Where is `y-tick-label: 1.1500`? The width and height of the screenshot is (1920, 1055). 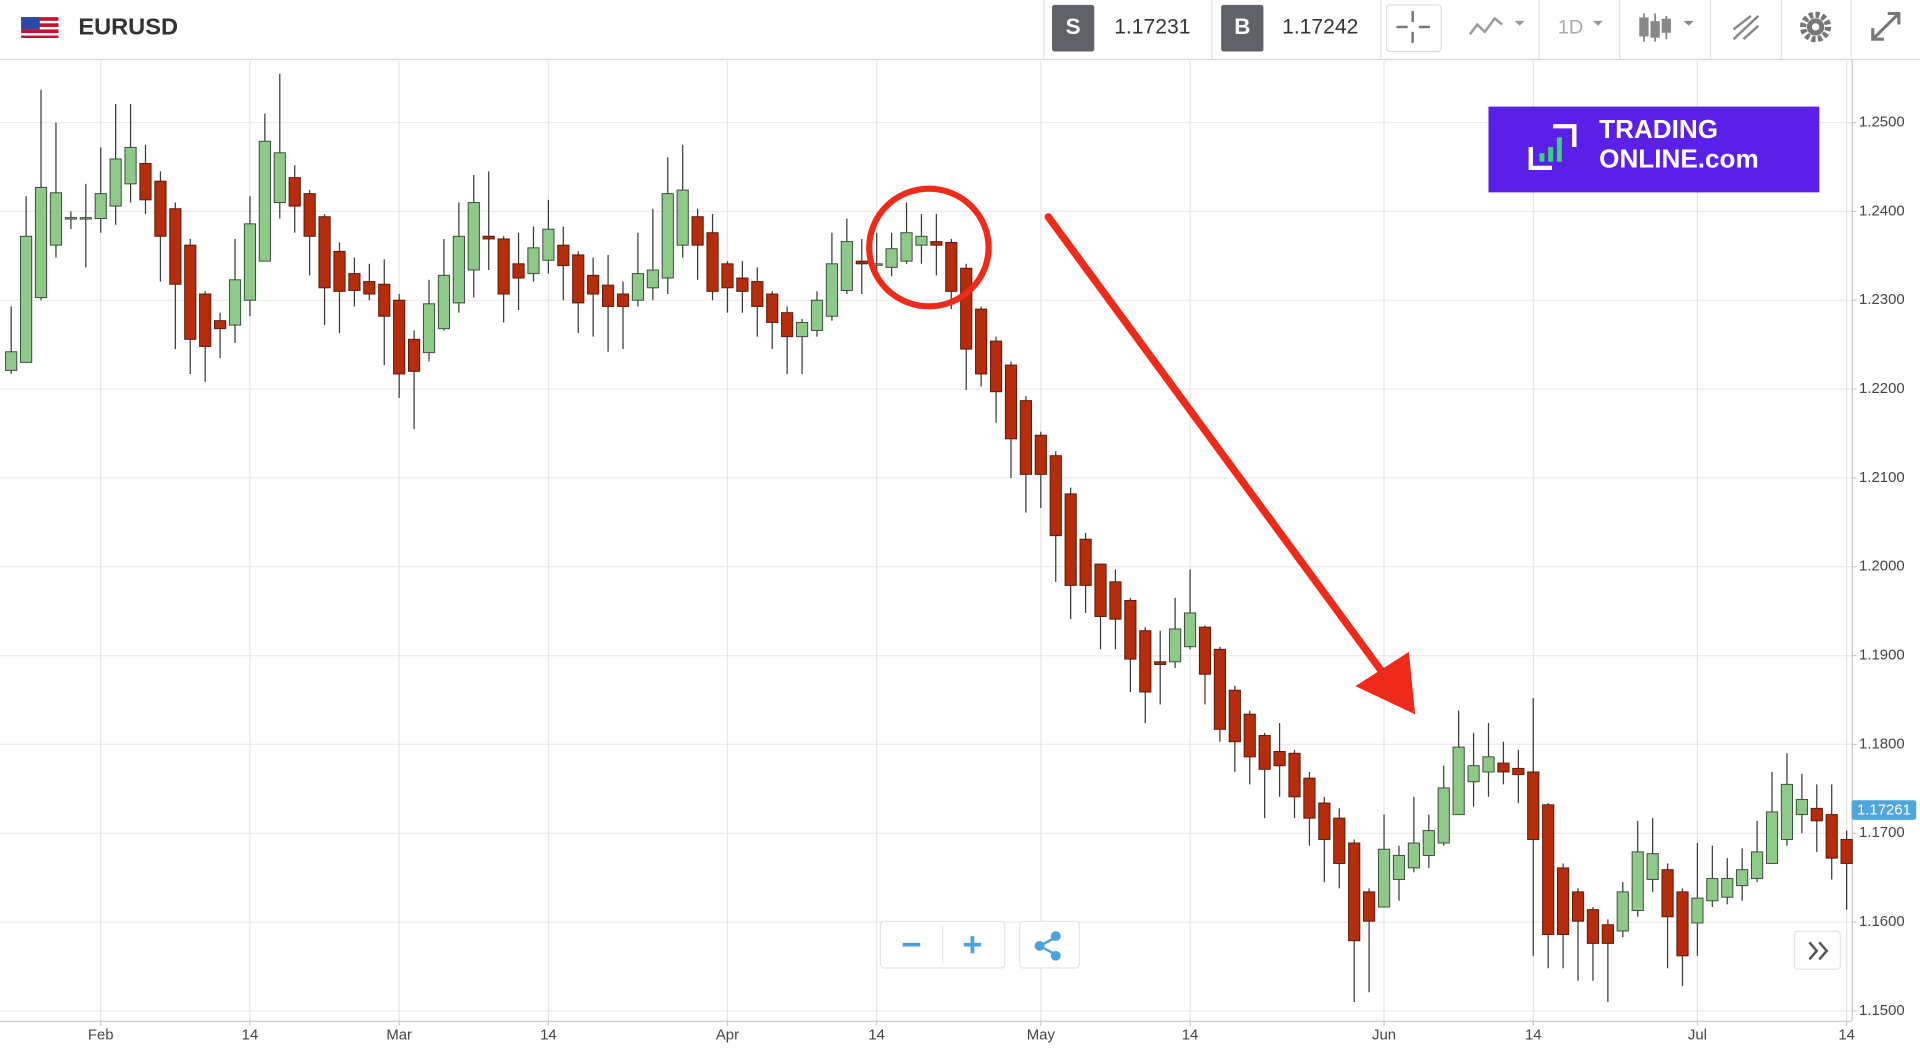 y-tick-label: 1.1500 is located at coordinates (1882, 1011).